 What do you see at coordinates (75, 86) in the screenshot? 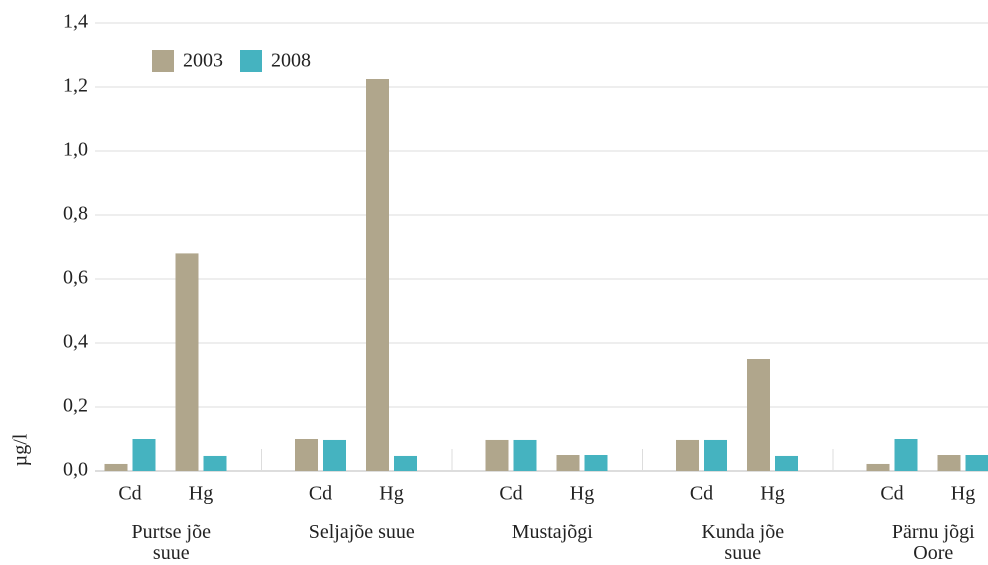
I see `y-tick-label: 1,2` at bounding box center [75, 86].